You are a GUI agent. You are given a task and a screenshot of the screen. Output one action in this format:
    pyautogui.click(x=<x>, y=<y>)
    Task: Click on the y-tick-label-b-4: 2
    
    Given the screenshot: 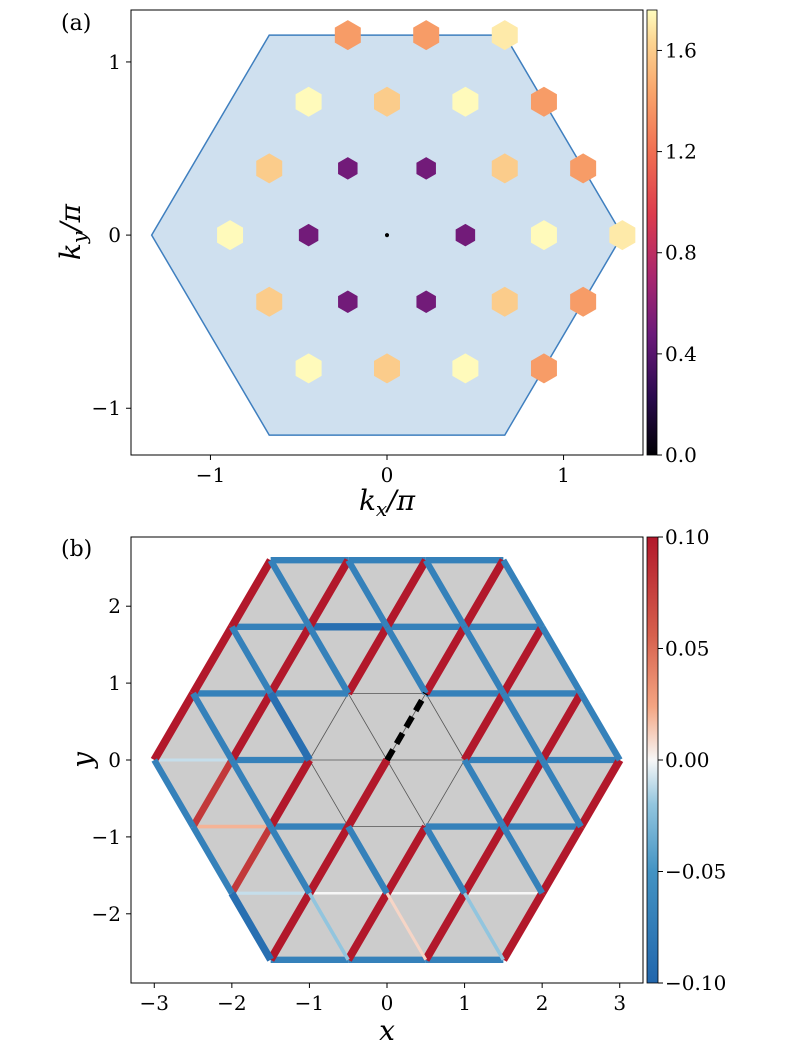 What is the action you would take?
    pyautogui.click(x=114, y=606)
    